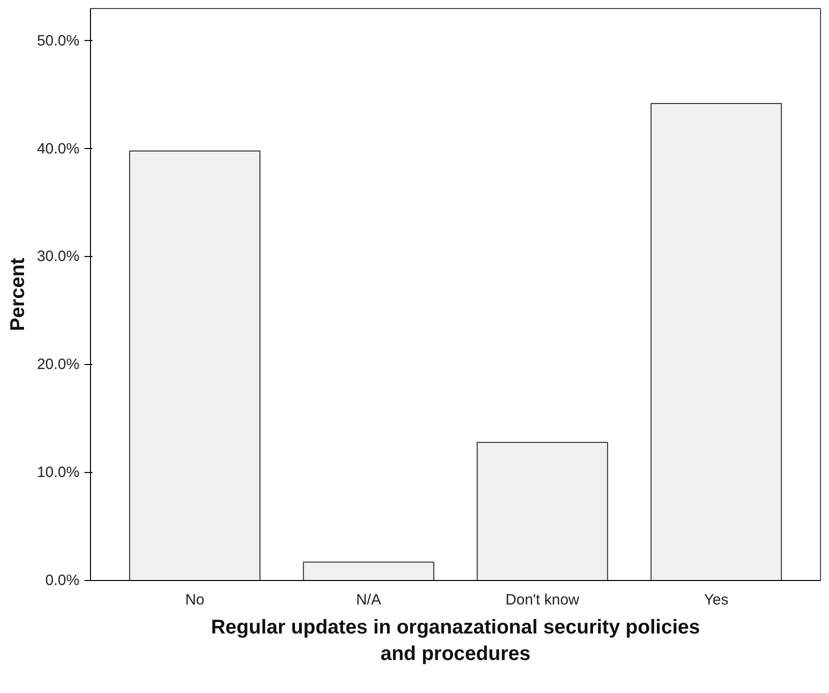  What do you see at coordinates (58, 473) in the screenshot?
I see `y-tick-label: 10.0%` at bounding box center [58, 473].